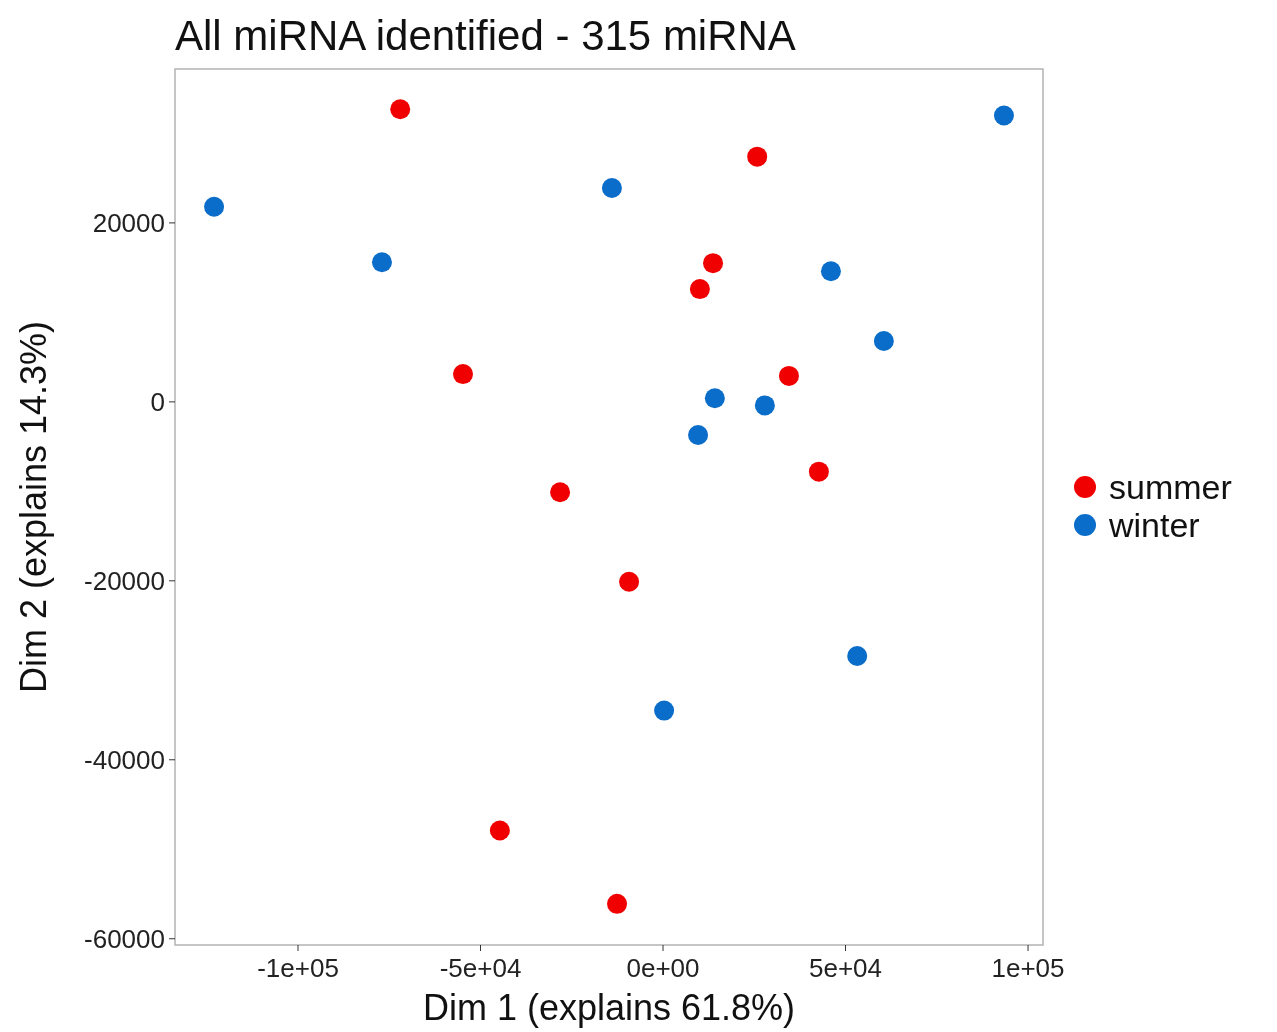 The width and height of the screenshot is (1277, 1032). I want to click on y-tick-label: -40000, so click(124, 759).